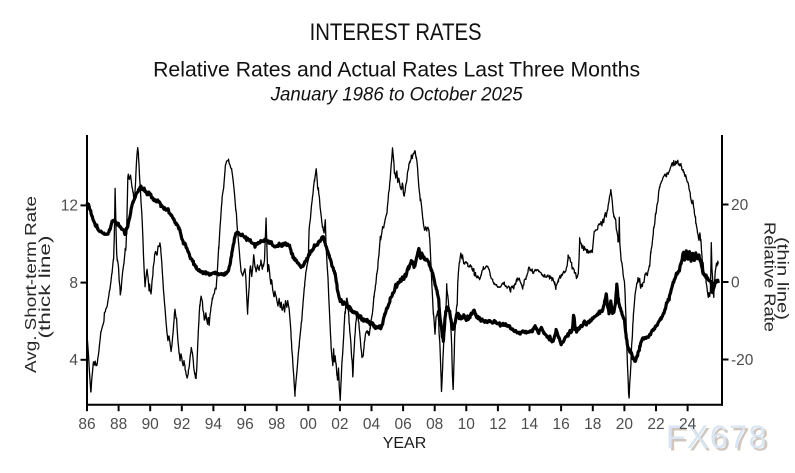  What do you see at coordinates (372, 424) in the screenshot?
I see `svg-text: 04` at bounding box center [372, 424].